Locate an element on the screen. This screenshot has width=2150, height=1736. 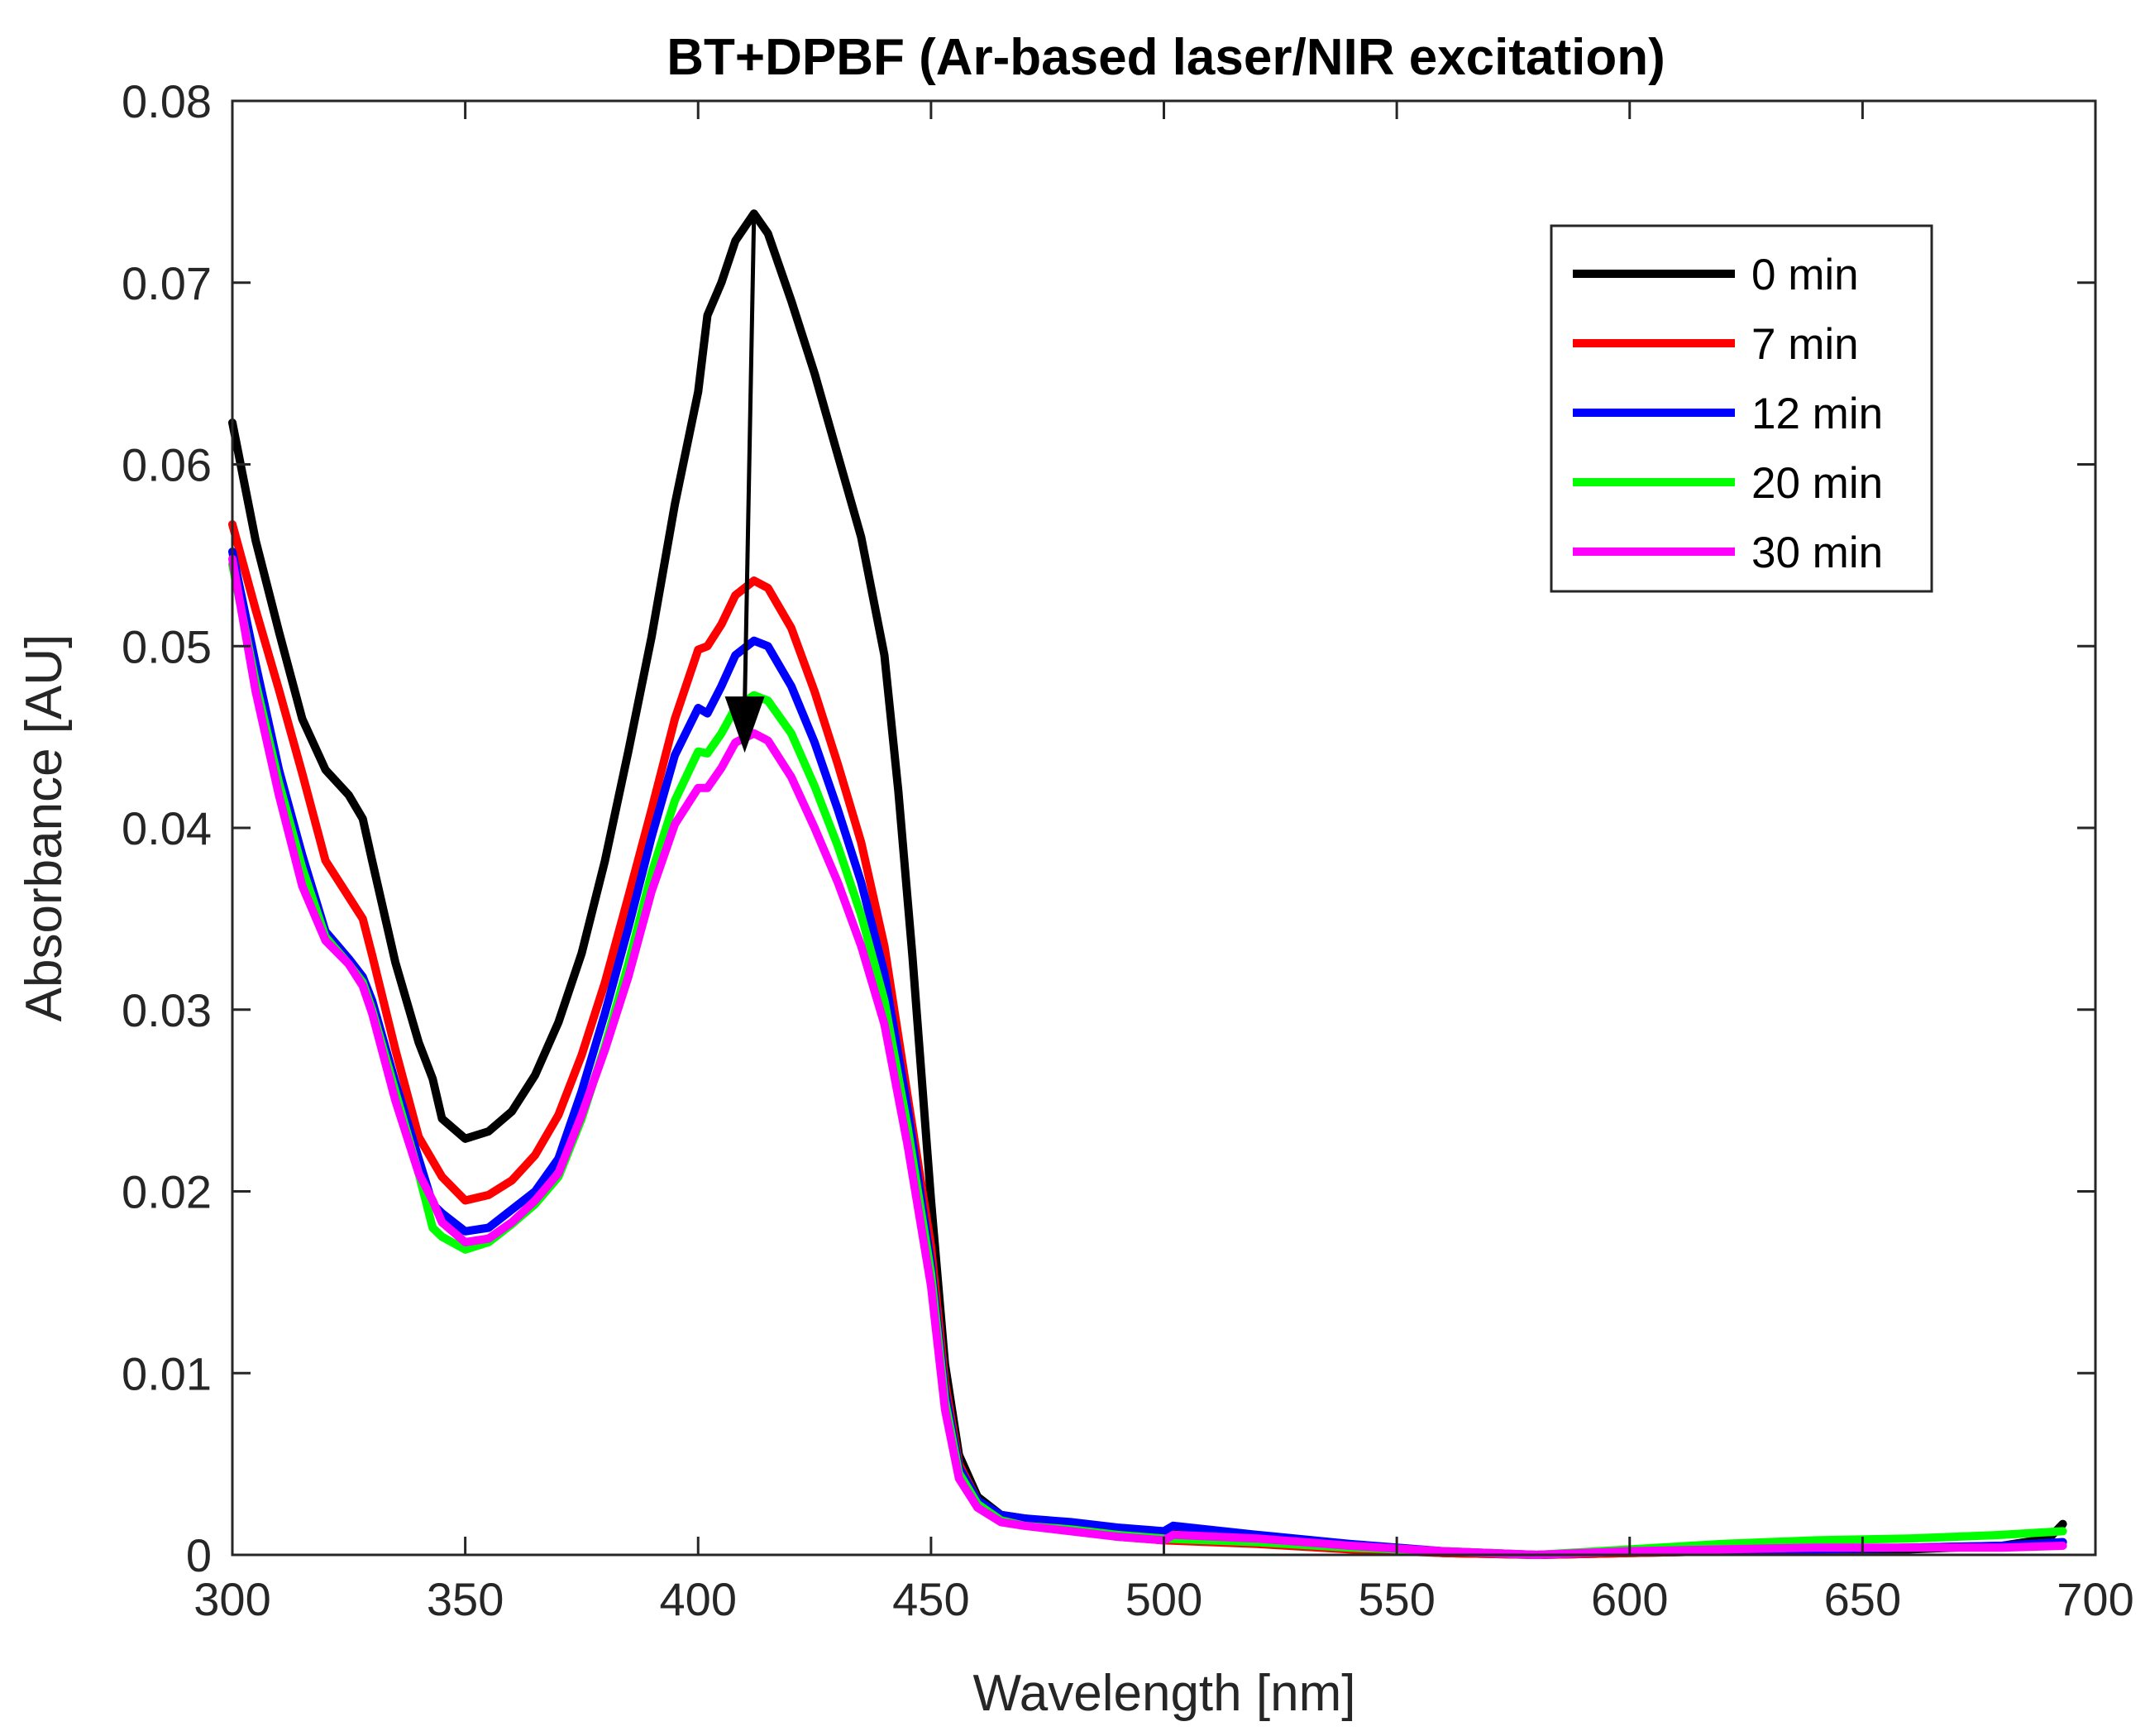
arrow-shaft is located at coordinates (750, 459).